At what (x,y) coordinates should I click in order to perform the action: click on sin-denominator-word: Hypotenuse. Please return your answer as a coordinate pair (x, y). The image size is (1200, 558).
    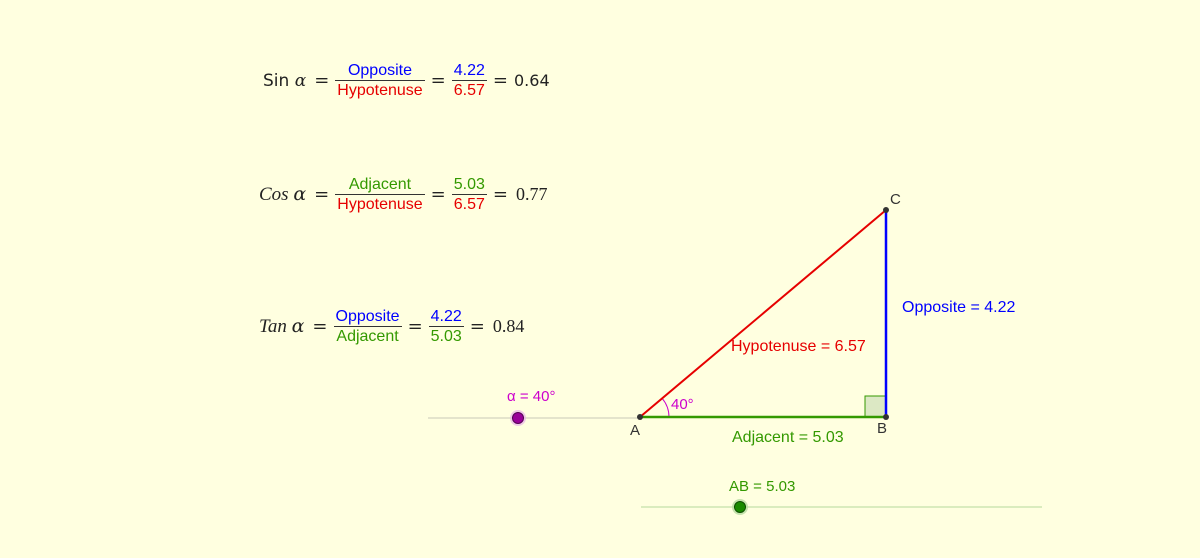
    Looking at the image, I should click on (380, 90).